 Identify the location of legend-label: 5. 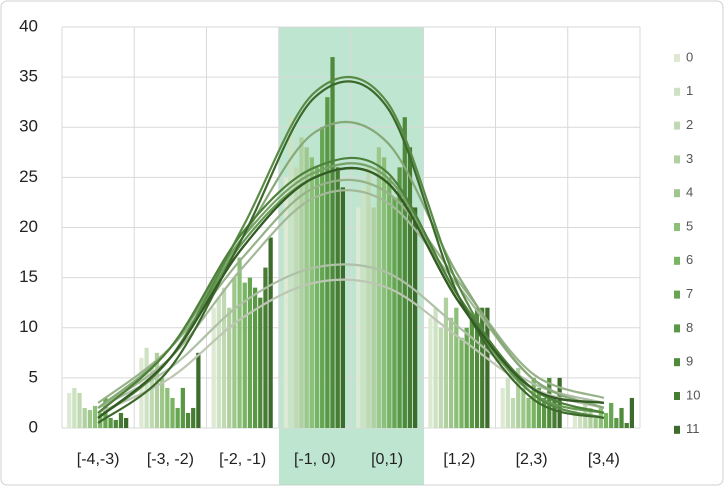
(689, 225).